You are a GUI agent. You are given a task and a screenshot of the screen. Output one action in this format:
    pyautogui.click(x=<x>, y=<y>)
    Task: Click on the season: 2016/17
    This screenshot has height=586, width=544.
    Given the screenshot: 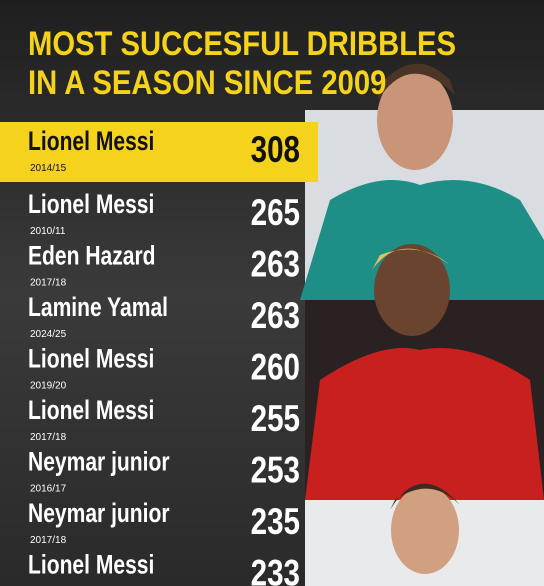 What is the action you would take?
    pyautogui.click(x=48, y=489)
    